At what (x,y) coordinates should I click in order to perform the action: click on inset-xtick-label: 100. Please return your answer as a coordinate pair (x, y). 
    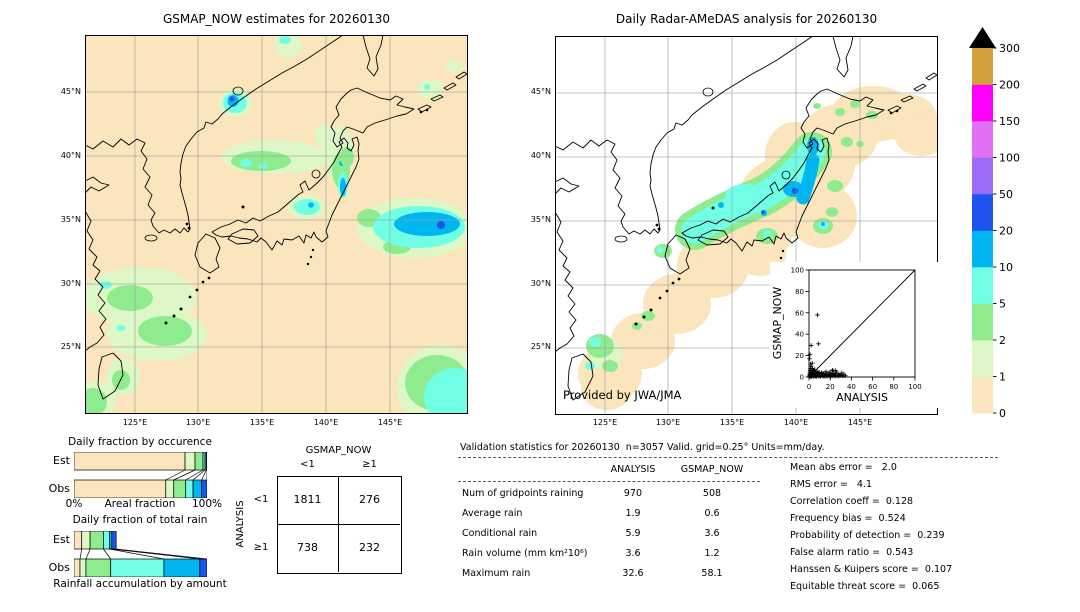
    Looking at the image, I should click on (914, 387).